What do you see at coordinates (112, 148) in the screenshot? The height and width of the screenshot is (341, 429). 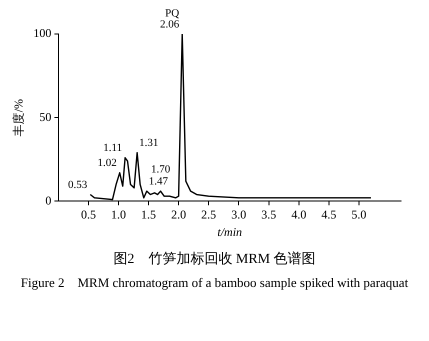 I see `annotation: 1.11` at bounding box center [112, 148].